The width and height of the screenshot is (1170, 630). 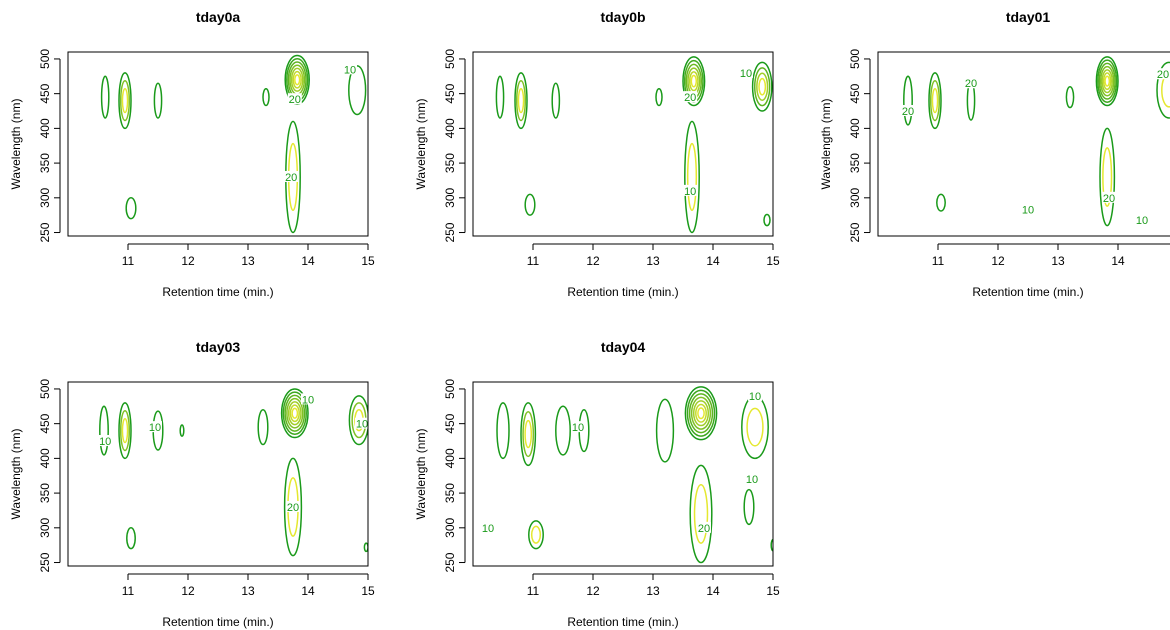 What do you see at coordinates (622, 17) in the screenshot?
I see `chart-title: tday0b` at bounding box center [622, 17].